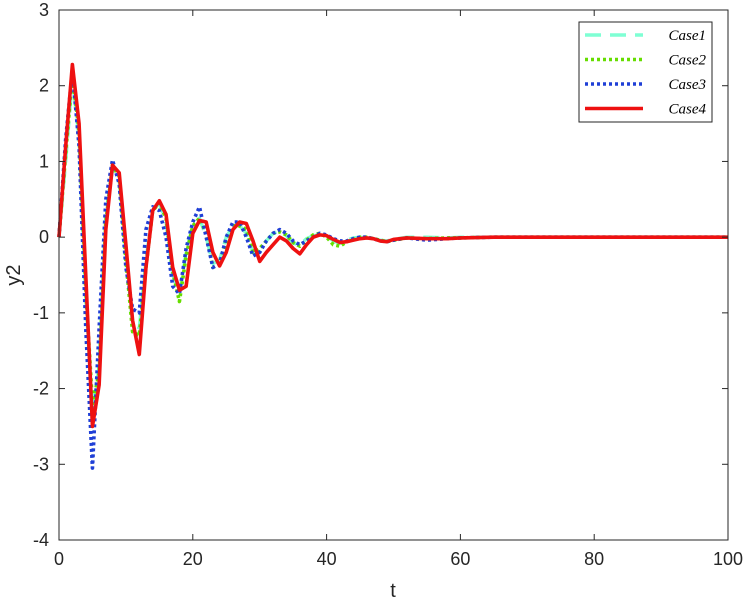 This screenshot has height=601, width=747. I want to click on x-tick-label: 100, so click(728, 559).